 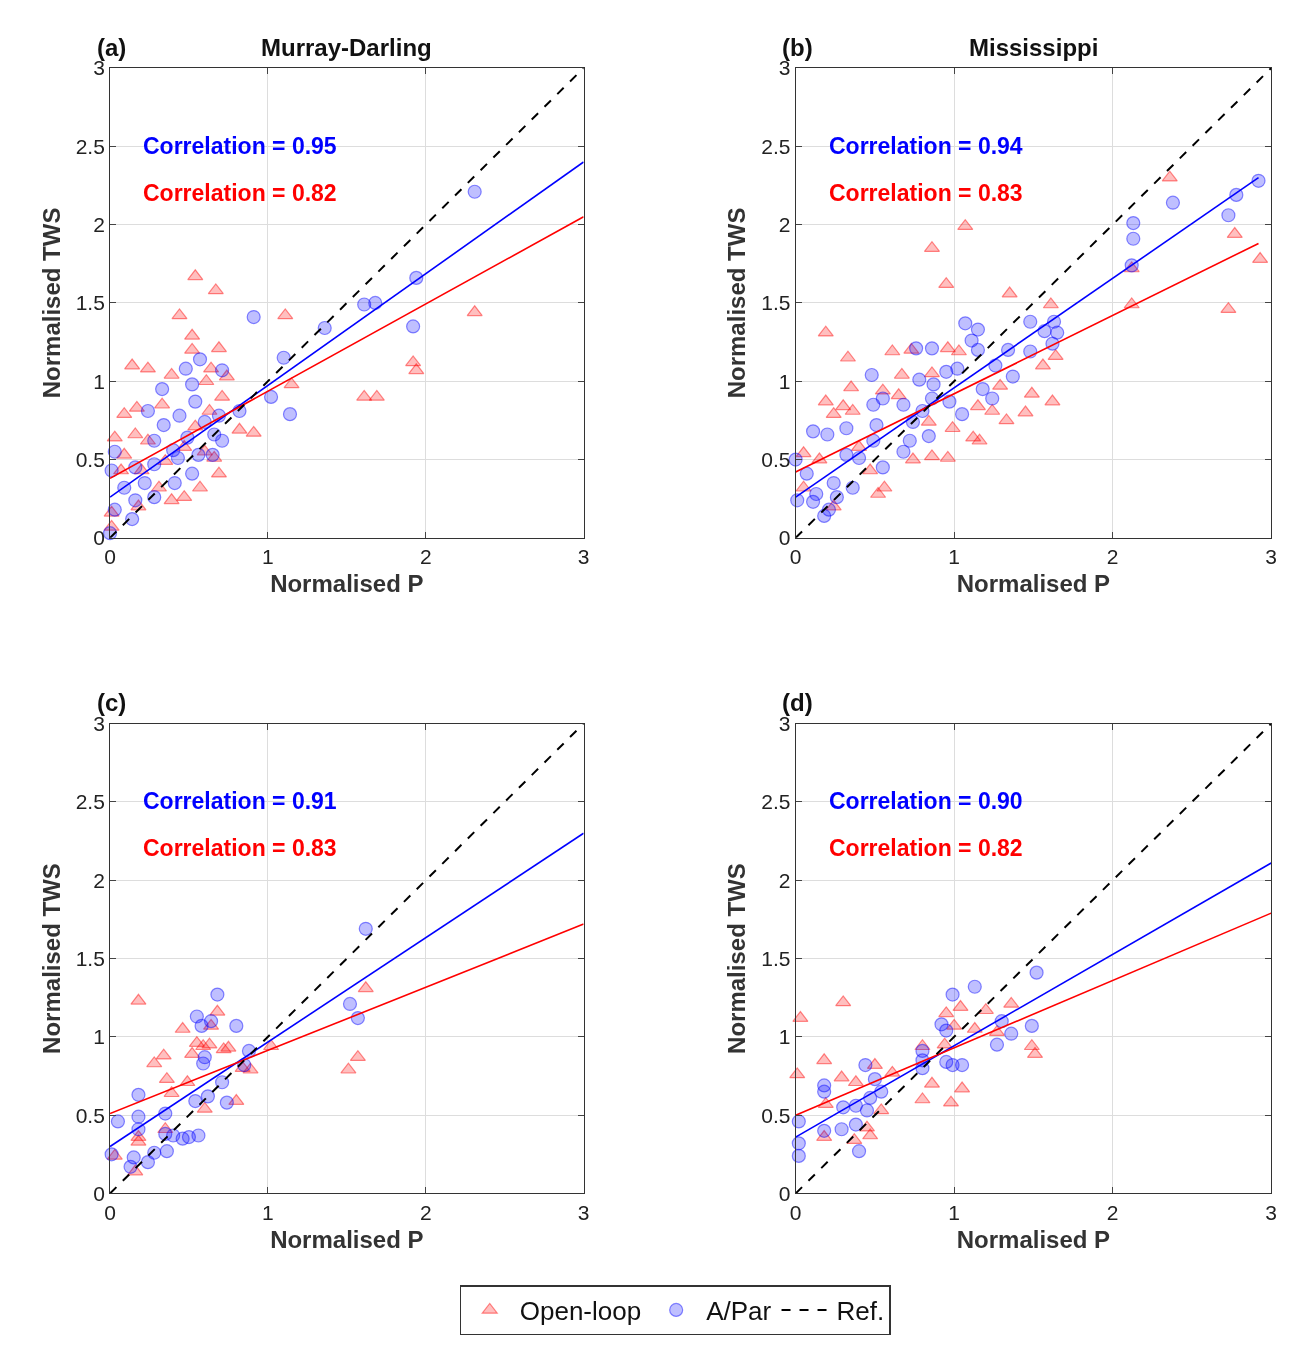 What do you see at coordinates (1033, 584) in the screenshot?
I see `x-axis-title: Normalised P` at bounding box center [1033, 584].